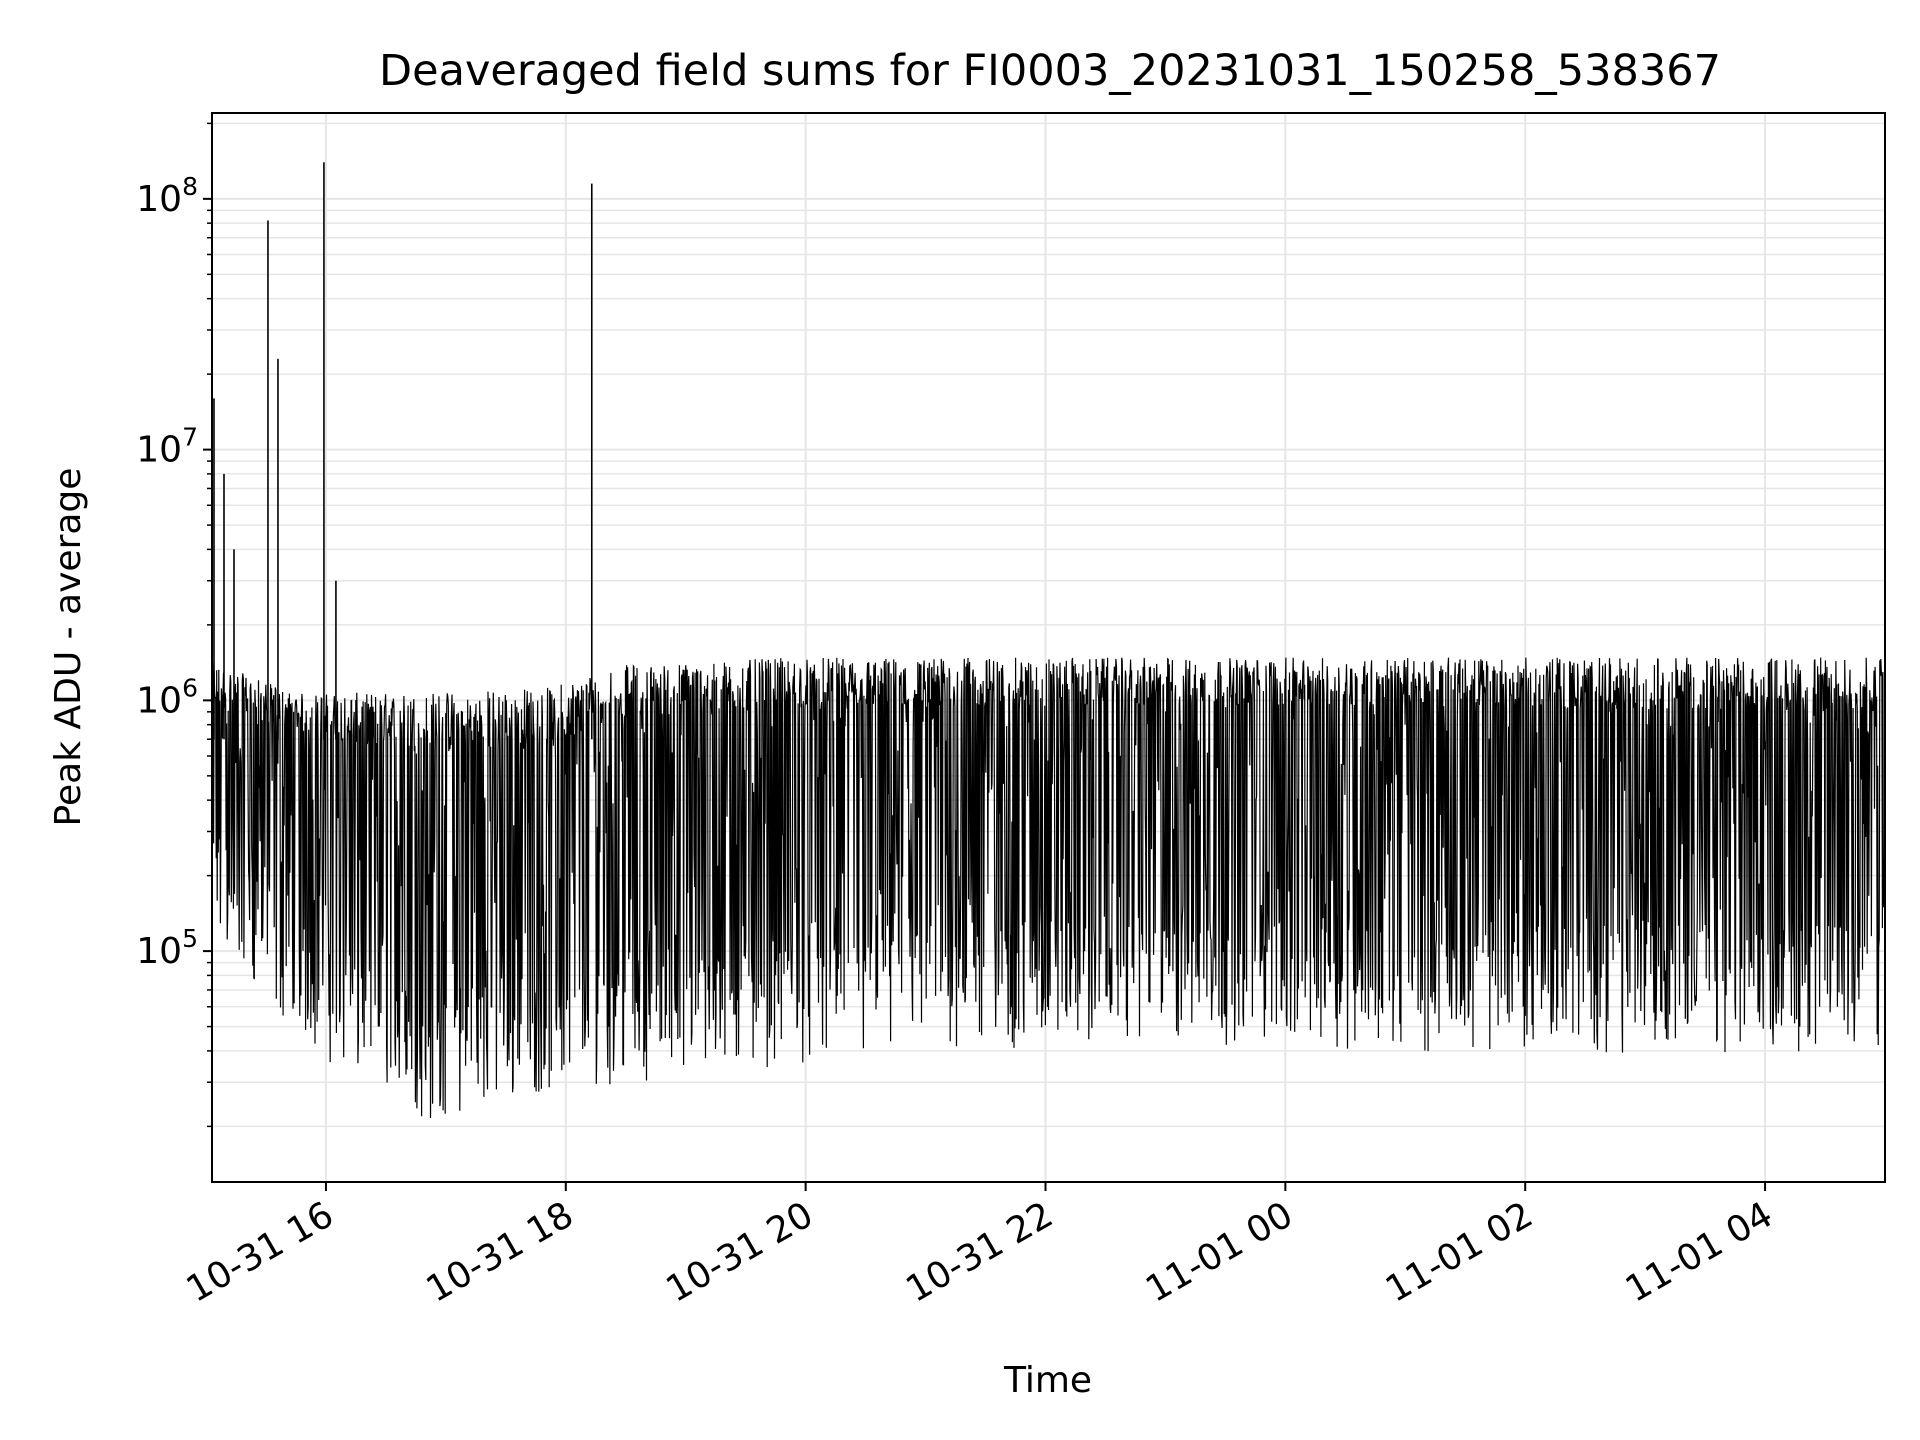  What do you see at coordinates (68, 647) in the screenshot?
I see `y-axis-label: Peak ADU - average` at bounding box center [68, 647].